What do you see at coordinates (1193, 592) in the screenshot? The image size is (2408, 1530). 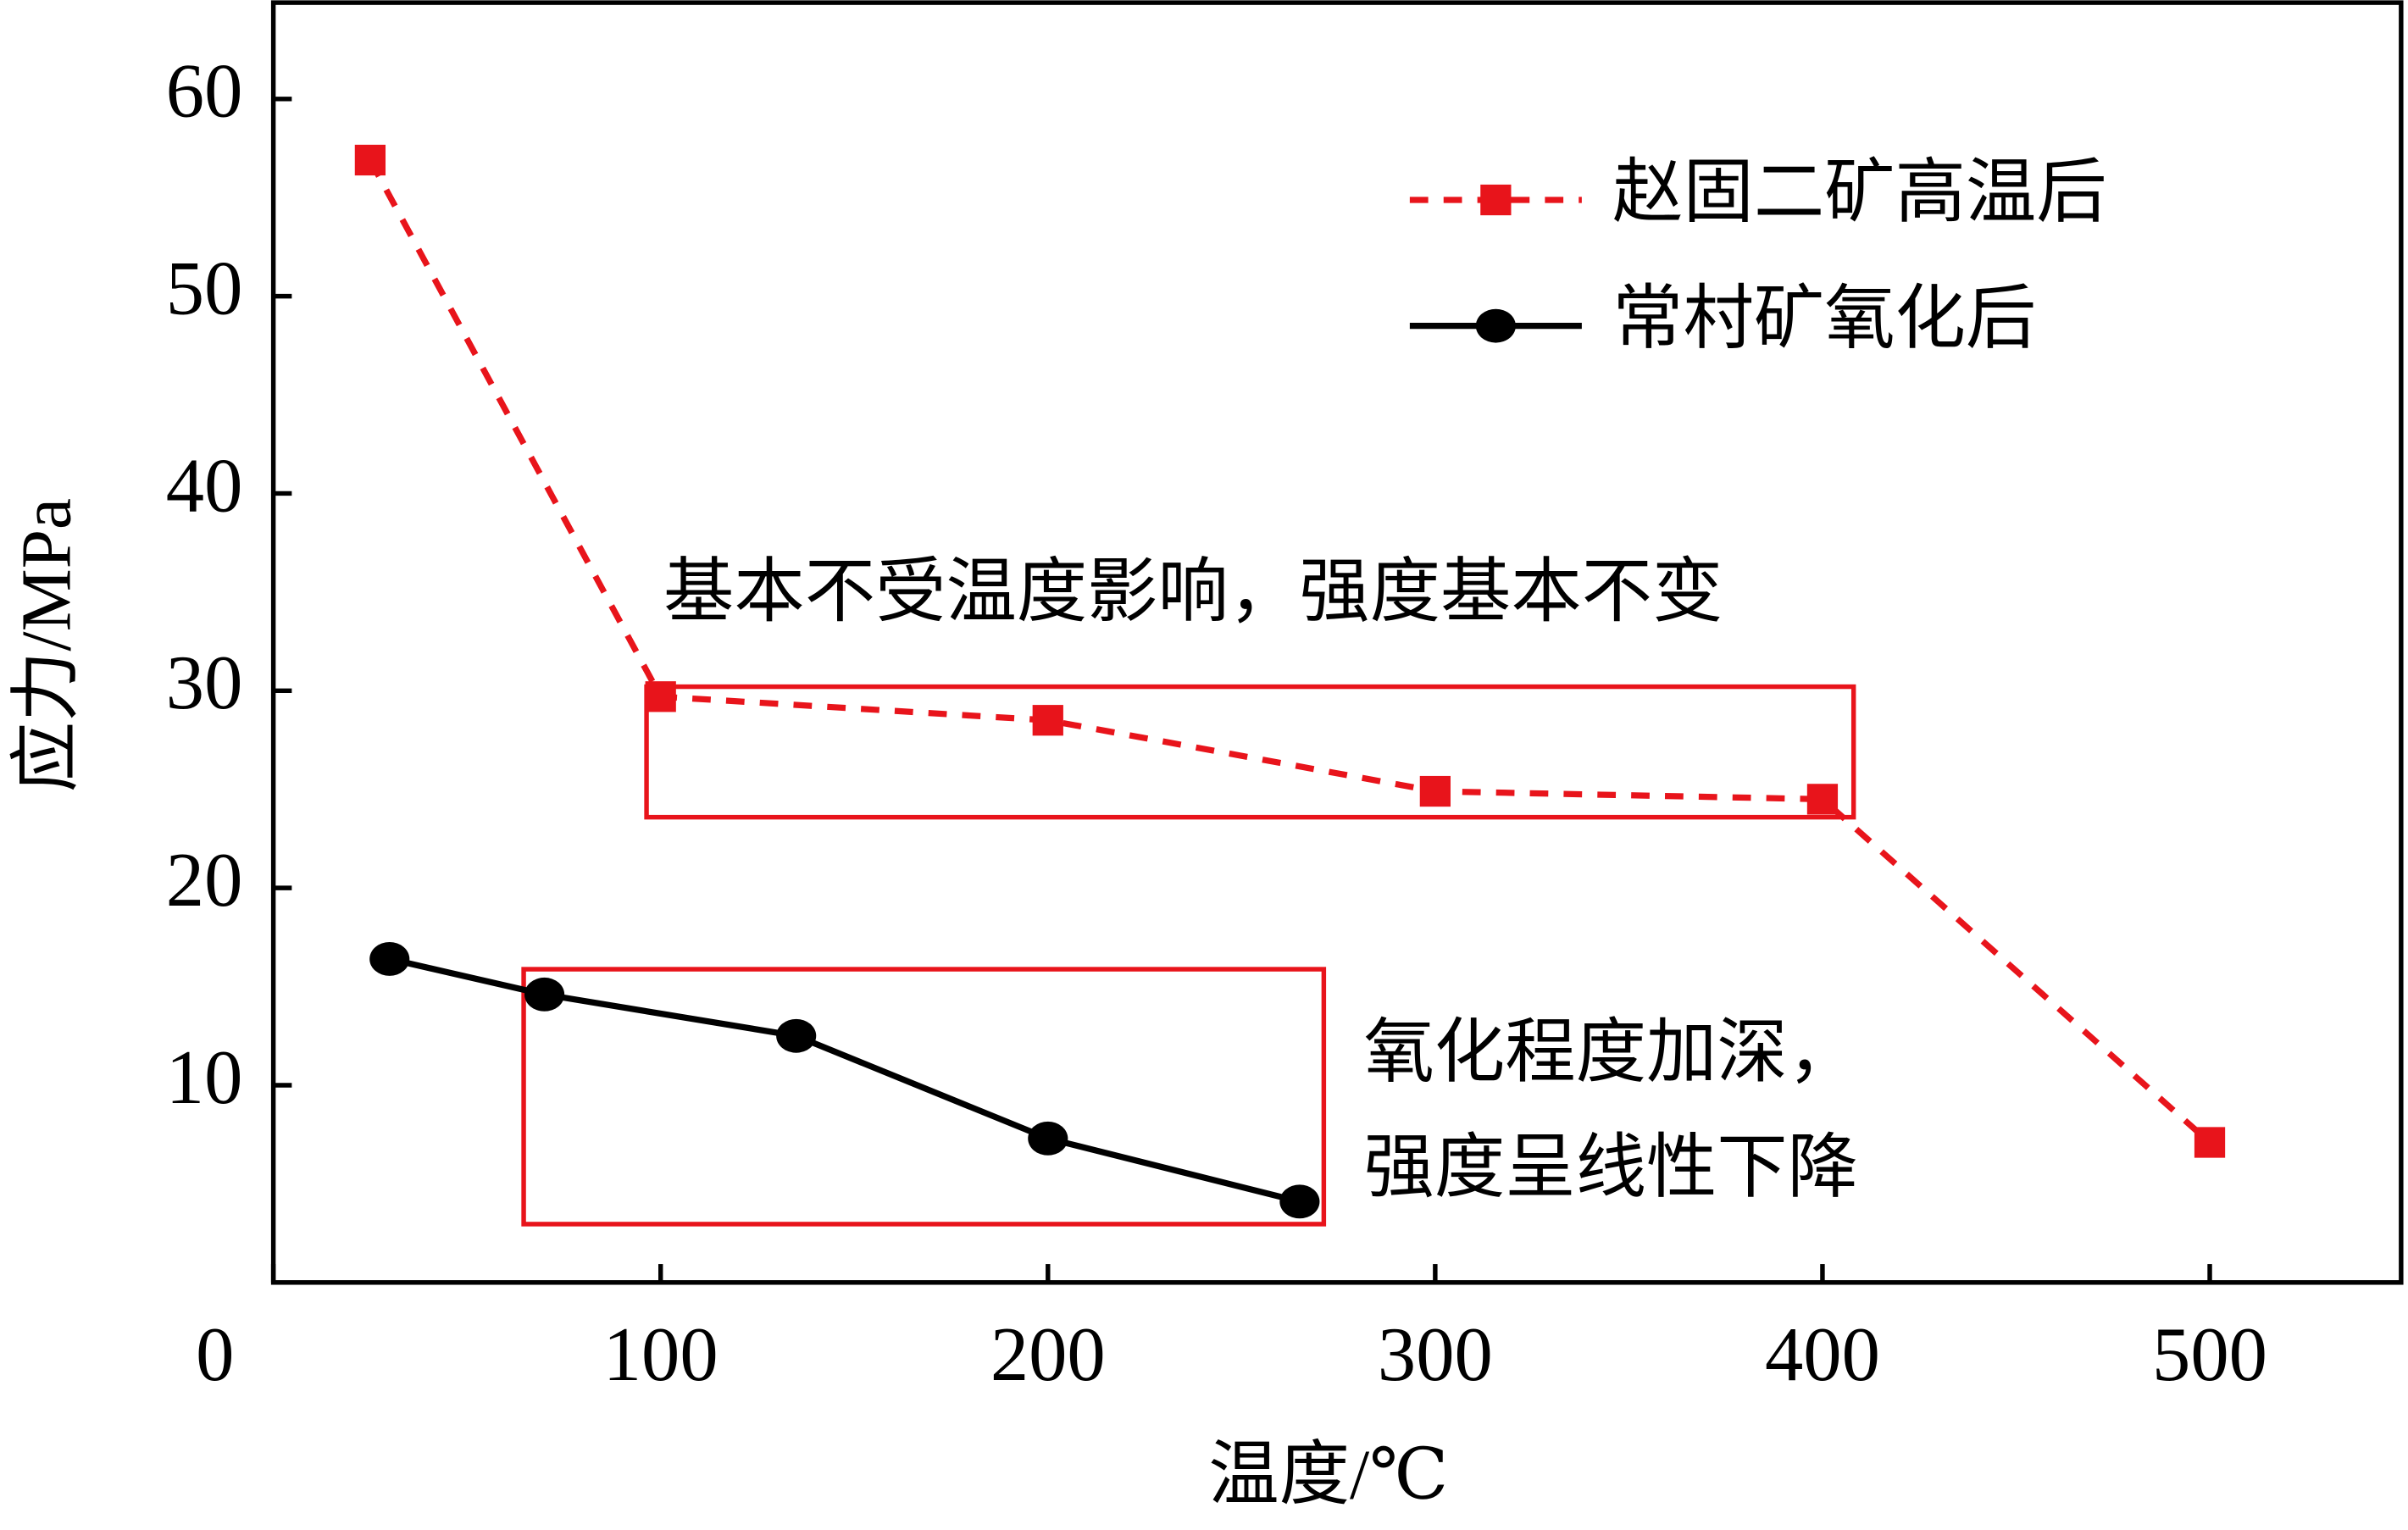 I see `annotation: 基本不受温度影响，强度基本不变` at bounding box center [1193, 592].